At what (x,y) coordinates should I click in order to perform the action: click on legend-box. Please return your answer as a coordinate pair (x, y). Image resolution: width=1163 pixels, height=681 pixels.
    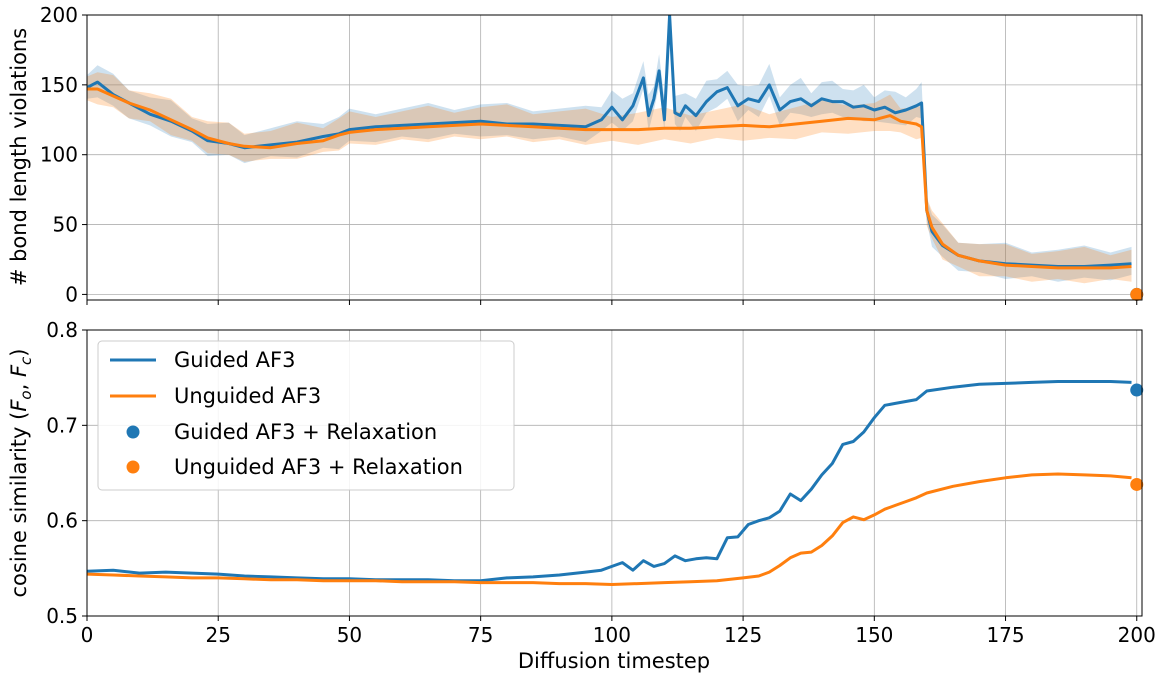
    Looking at the image, I should click on (306, 415).